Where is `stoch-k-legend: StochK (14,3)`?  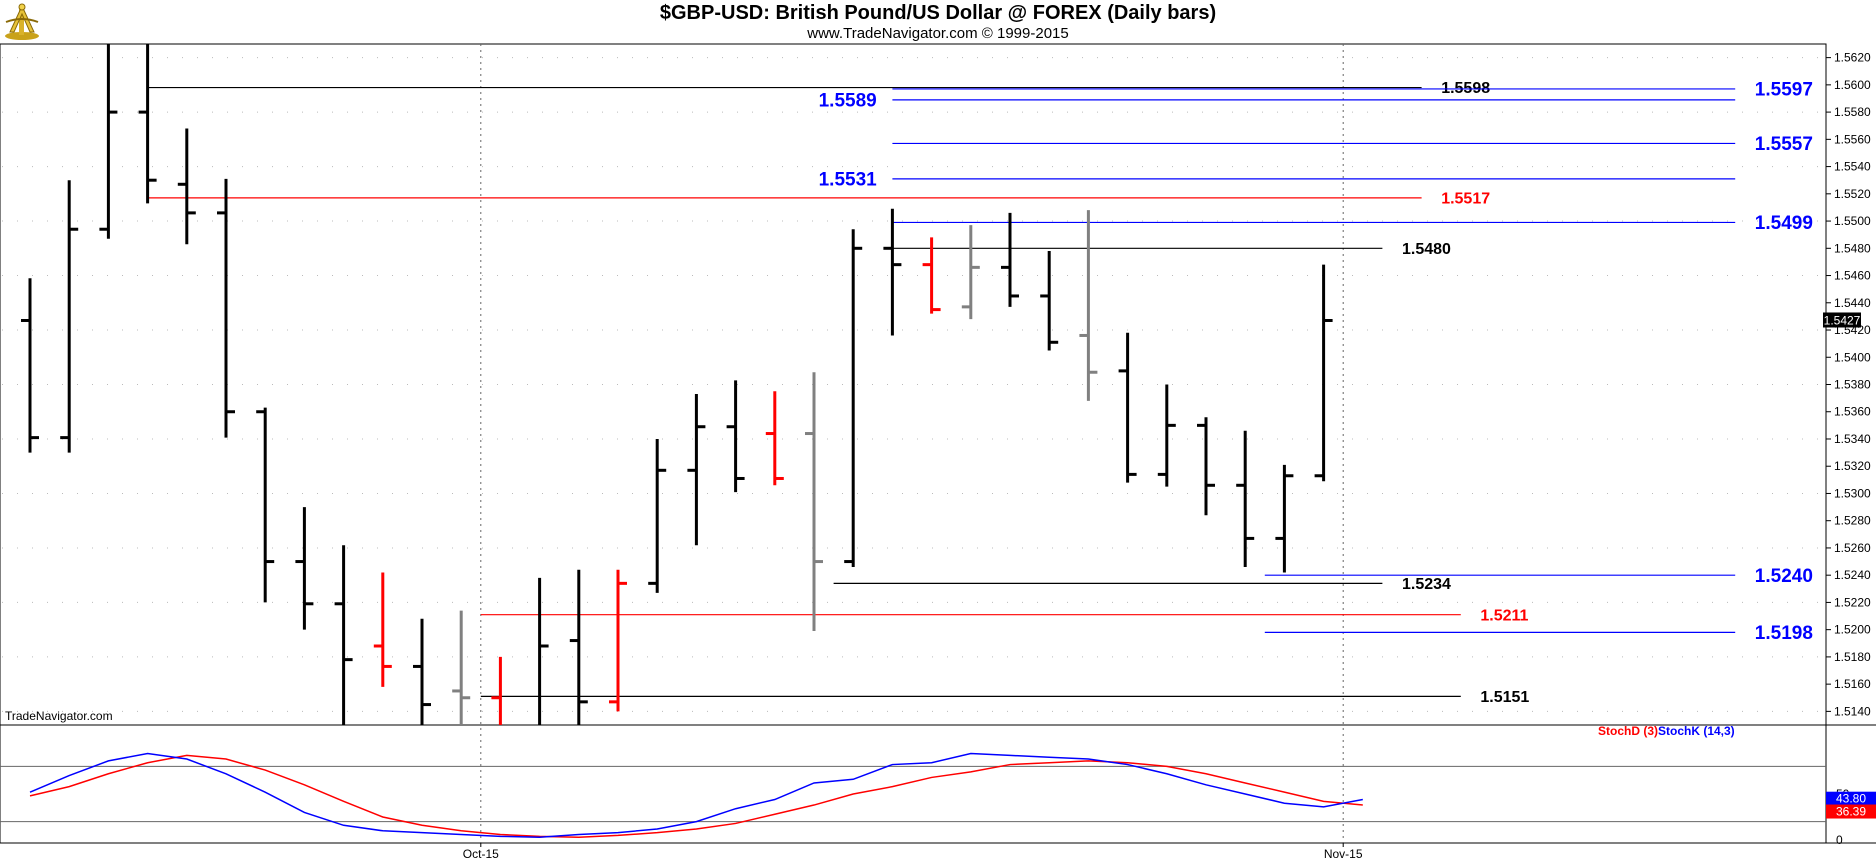 stoch-k-legend: StochK (14,3) is located at coordinates (1696, 731).